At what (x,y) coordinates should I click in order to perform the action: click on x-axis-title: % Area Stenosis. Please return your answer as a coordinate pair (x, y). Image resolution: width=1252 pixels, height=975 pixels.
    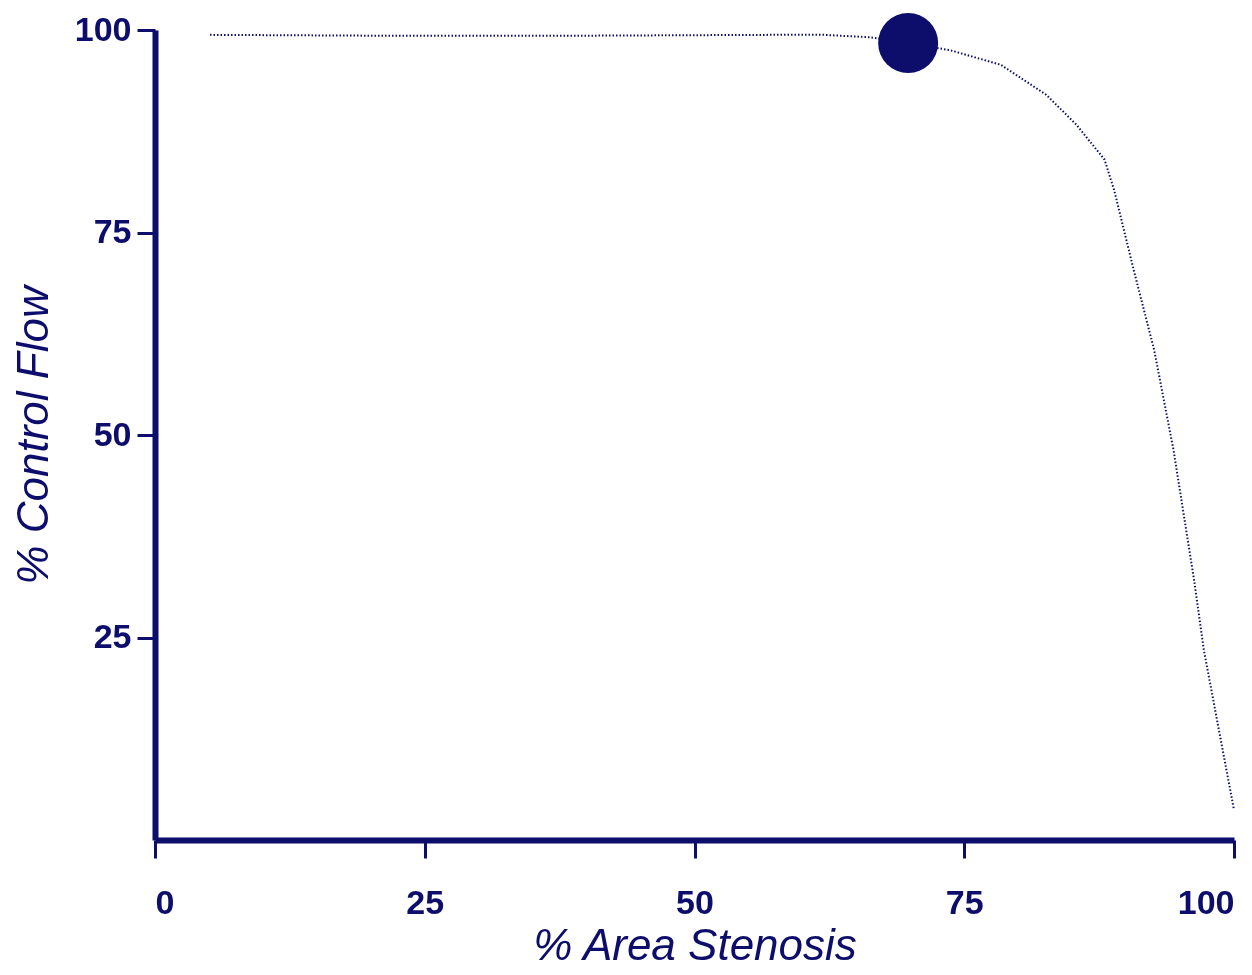
    Looking at the image, I should click on (695, 944).